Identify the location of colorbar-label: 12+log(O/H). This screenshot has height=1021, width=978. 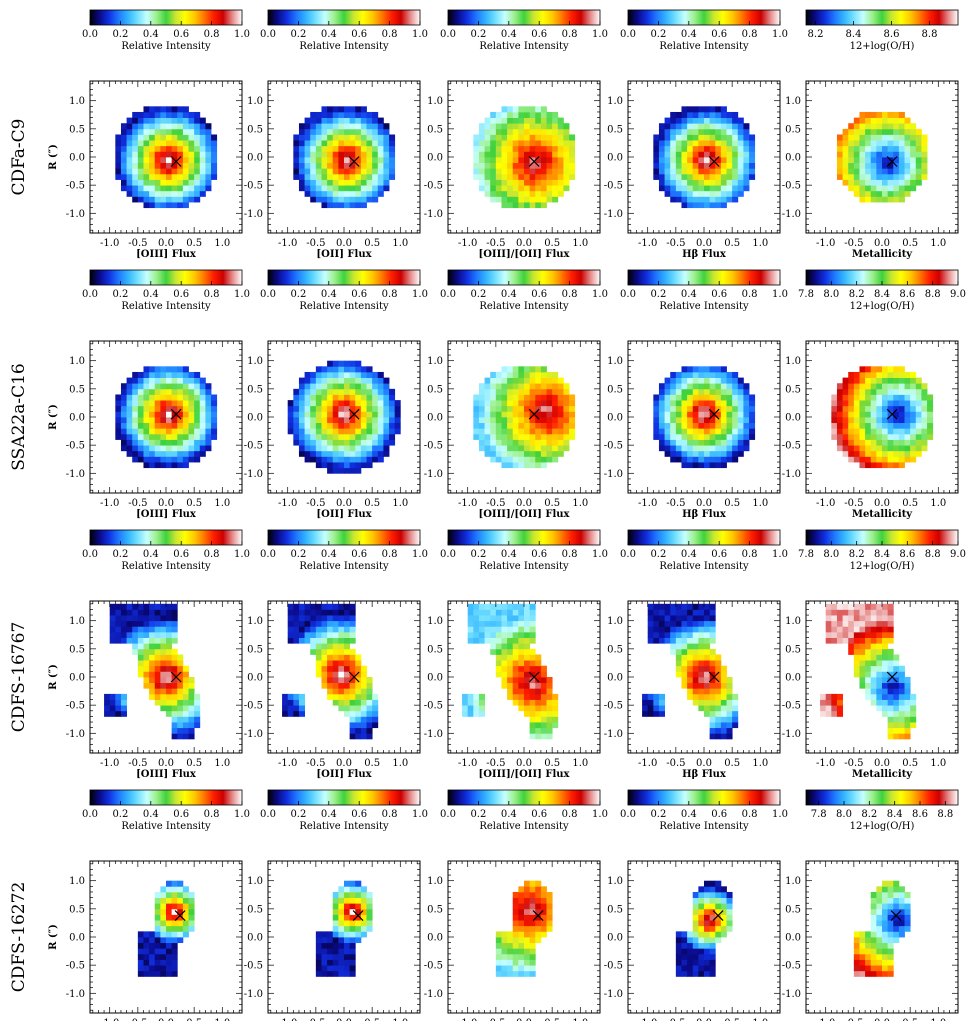
(882, 306).